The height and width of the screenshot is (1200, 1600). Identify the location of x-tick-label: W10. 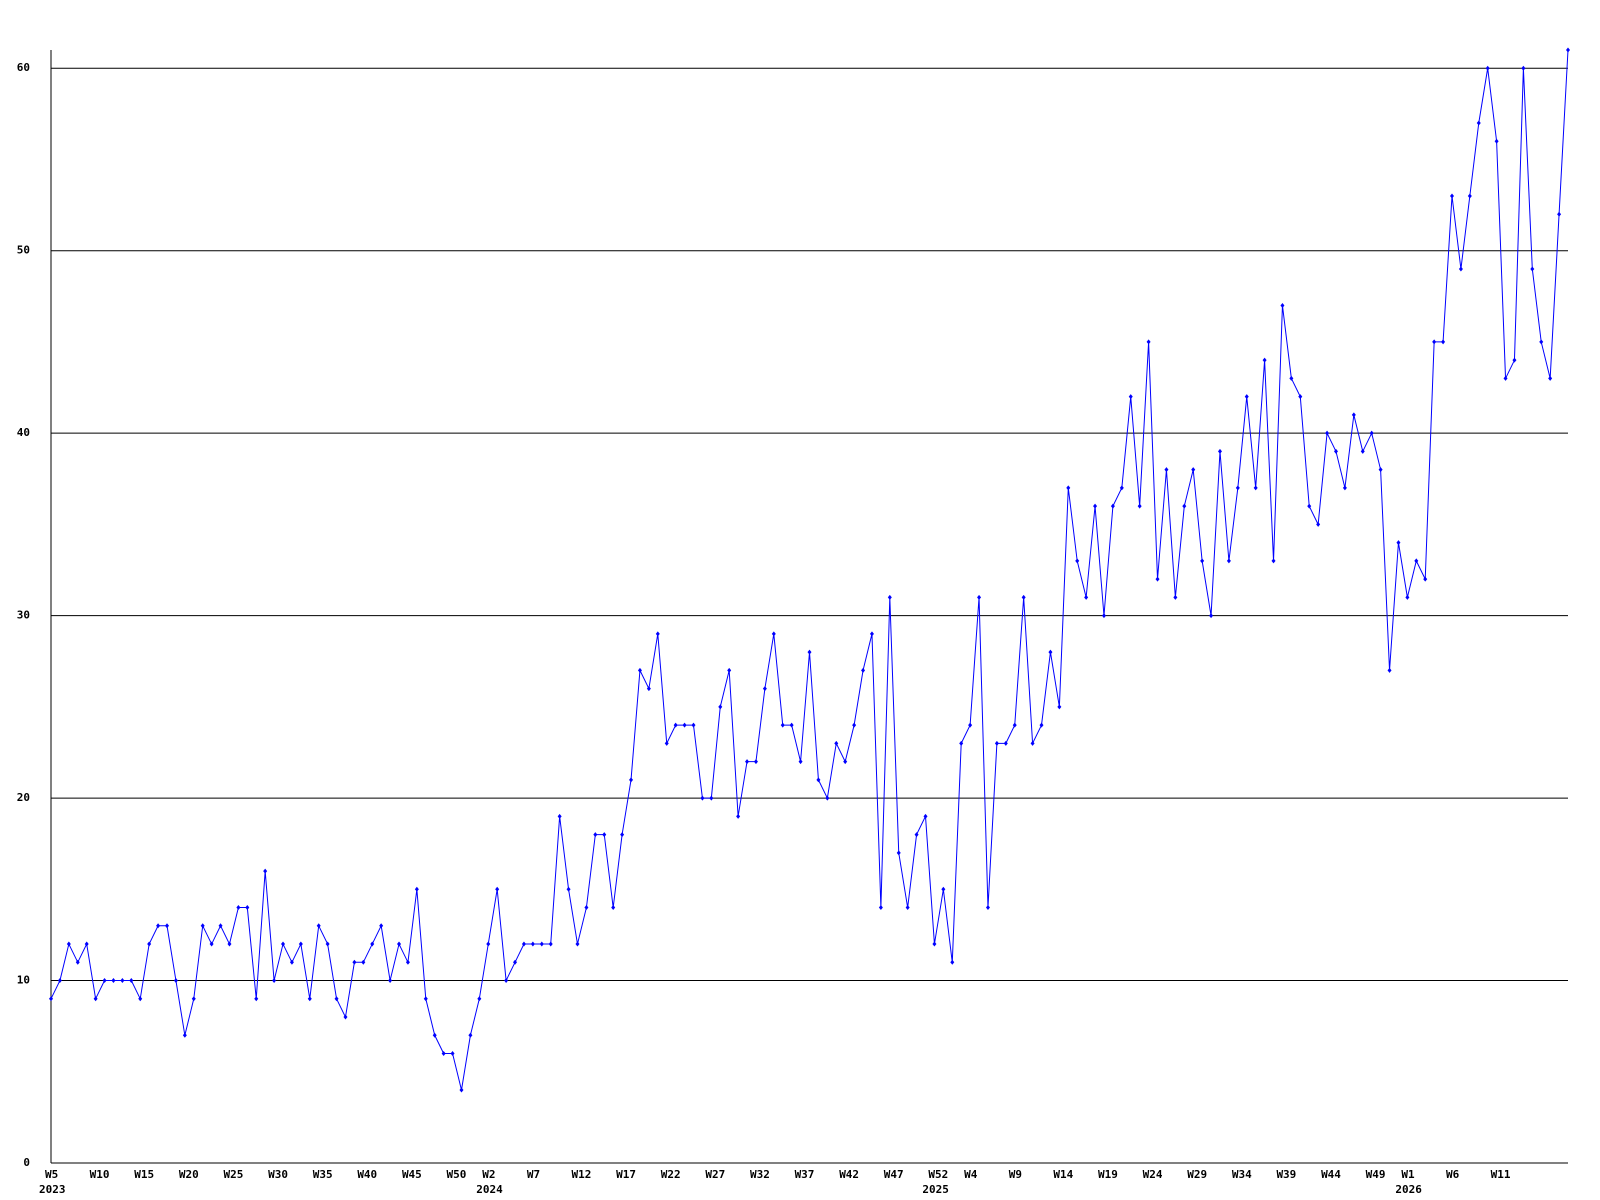
(100, 1174).